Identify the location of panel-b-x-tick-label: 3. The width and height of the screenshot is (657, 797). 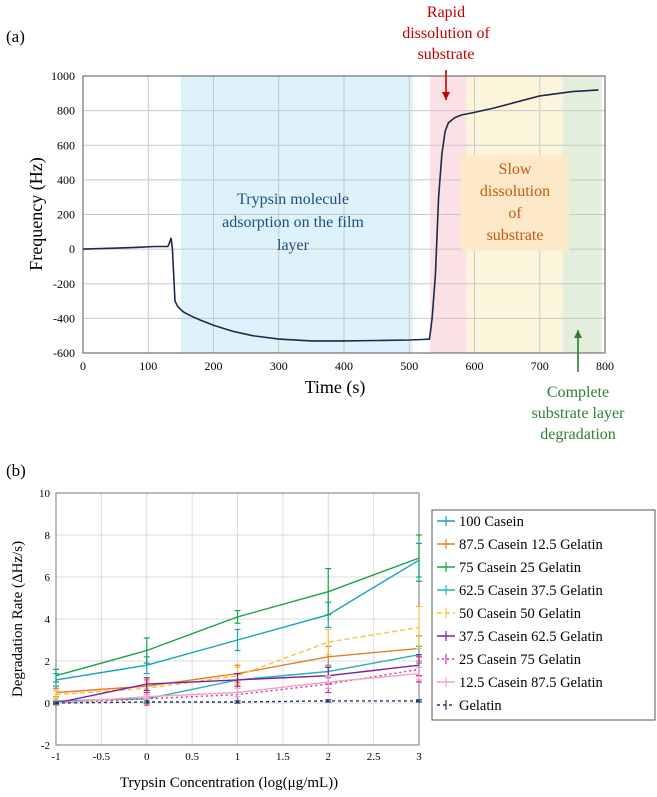
(419, 757).